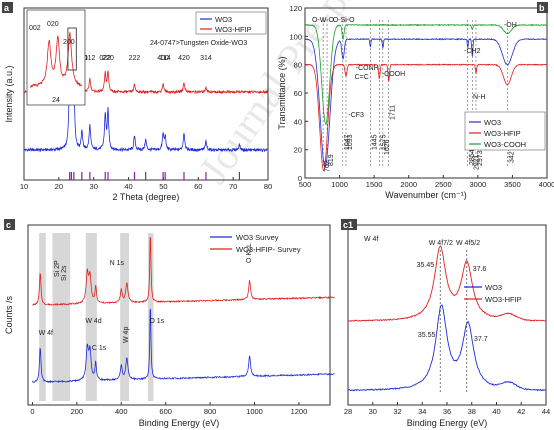  What do you see at coordinates (331, 160) in the screenshot?
I see `wavenumber-label: 819` at bounding box center [331, 160].